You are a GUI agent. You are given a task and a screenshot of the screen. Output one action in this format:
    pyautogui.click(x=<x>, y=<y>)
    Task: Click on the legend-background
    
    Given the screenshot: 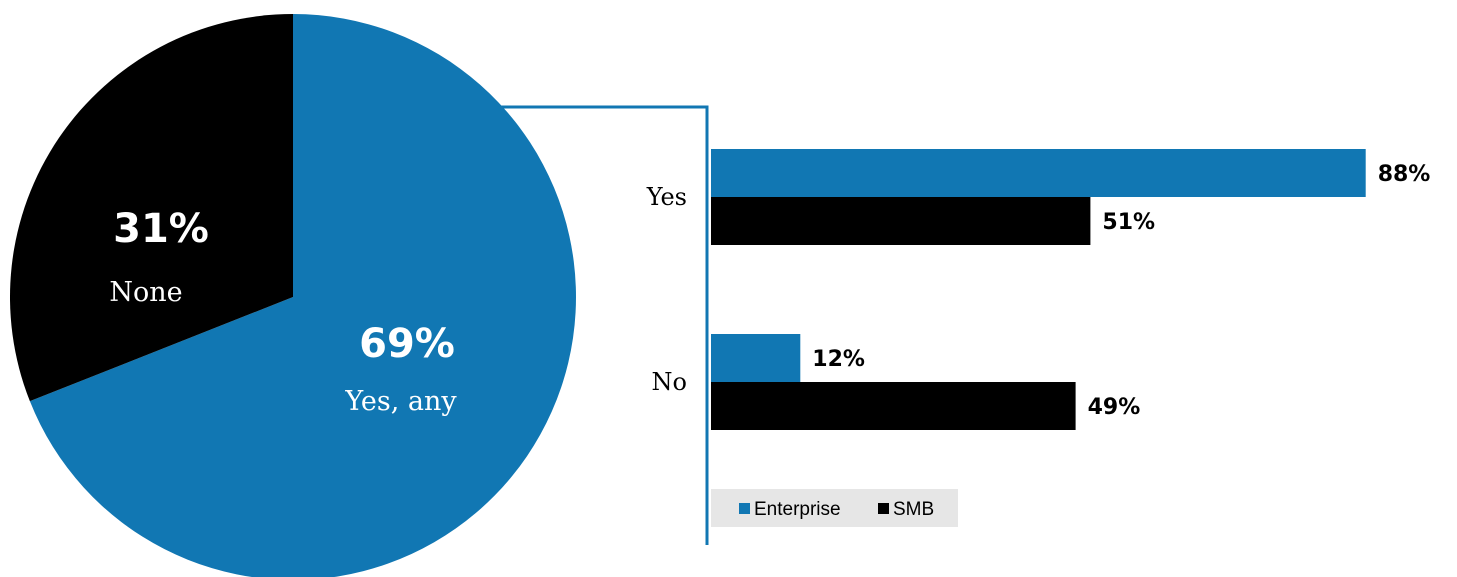 What is the action you would take?
    pyautogui.click(x=834, y=508)
    